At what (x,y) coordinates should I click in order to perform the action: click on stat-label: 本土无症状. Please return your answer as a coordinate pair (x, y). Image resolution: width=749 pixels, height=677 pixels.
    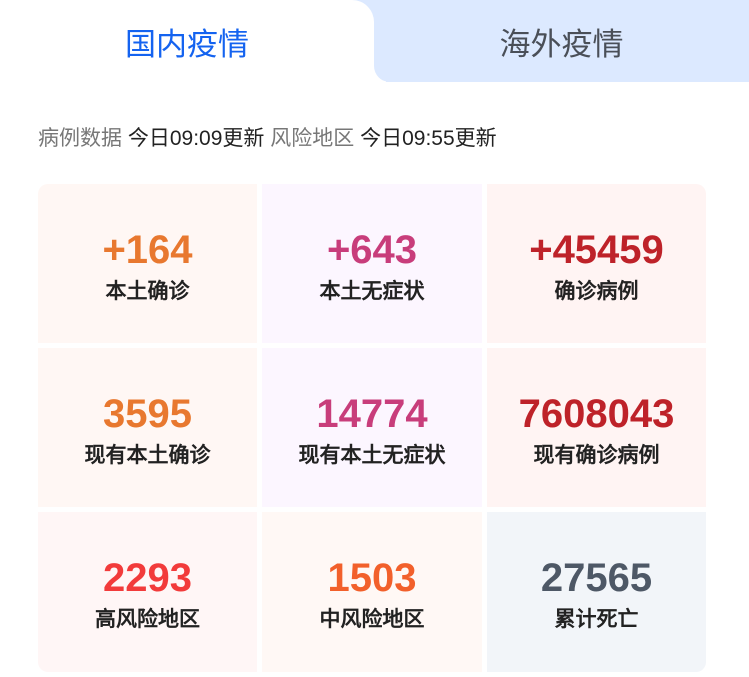
    Looking at the image, I should click on (372, 291).